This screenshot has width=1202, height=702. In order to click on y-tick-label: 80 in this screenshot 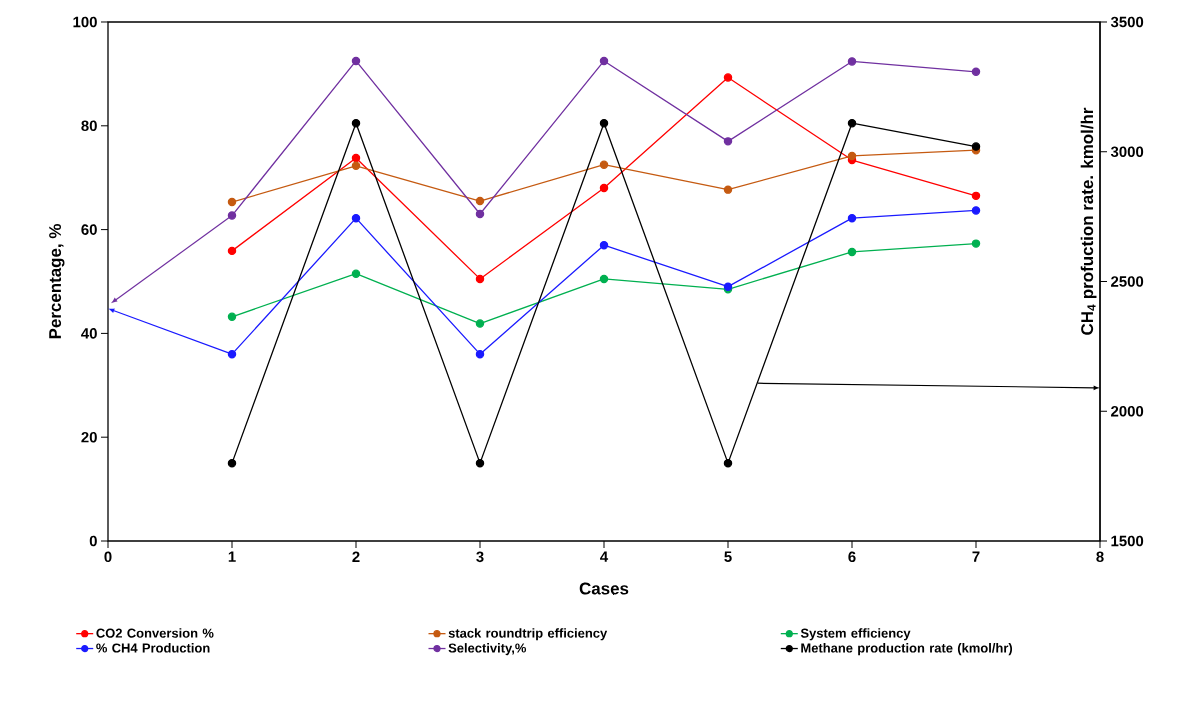, I will do `click(89, 126)`.